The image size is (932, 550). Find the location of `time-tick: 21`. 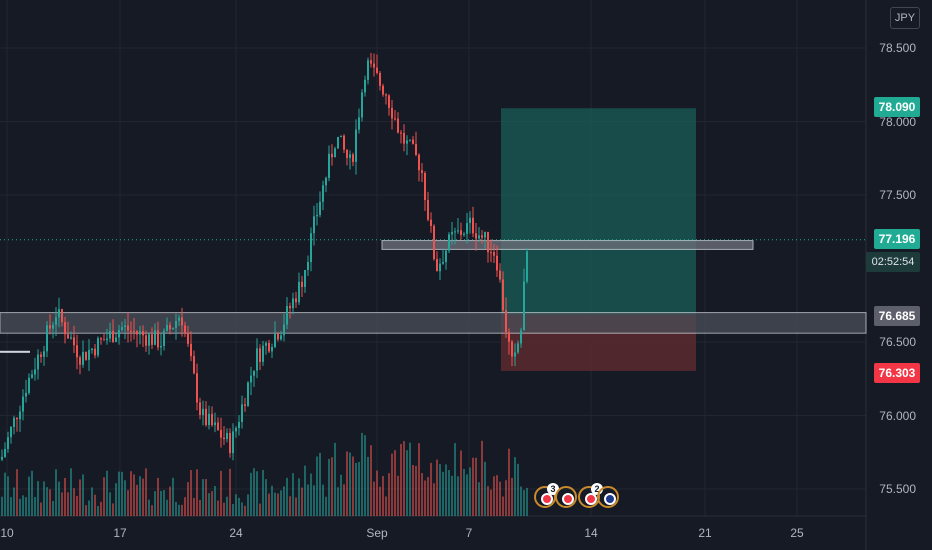

time-tick: 21 is located at coordinates (705, 533).